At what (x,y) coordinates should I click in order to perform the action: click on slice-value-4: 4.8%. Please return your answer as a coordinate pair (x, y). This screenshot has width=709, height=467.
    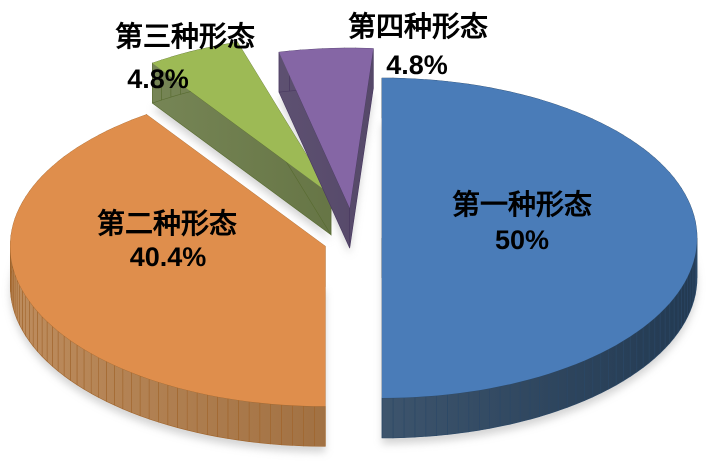
    Looking at the image, I should click on (417, 65).